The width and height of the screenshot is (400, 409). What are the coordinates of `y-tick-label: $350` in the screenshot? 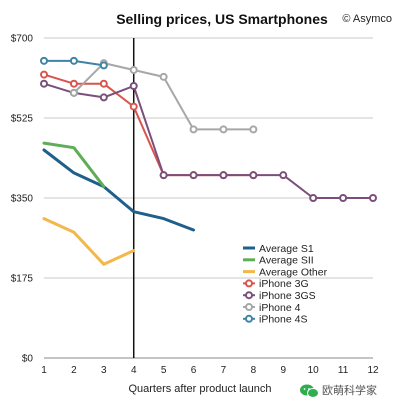 It's located at (22, 199).